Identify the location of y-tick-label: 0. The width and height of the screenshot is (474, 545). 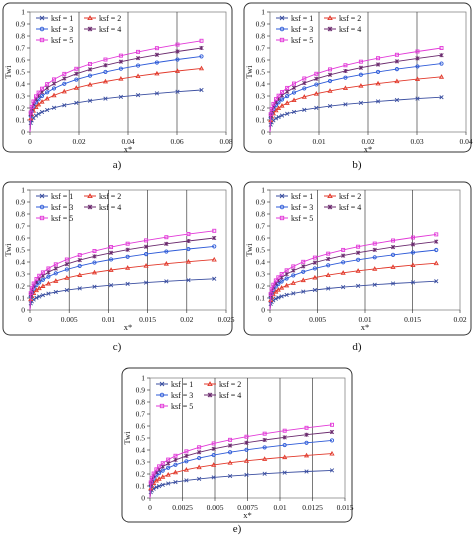
(23, 310).